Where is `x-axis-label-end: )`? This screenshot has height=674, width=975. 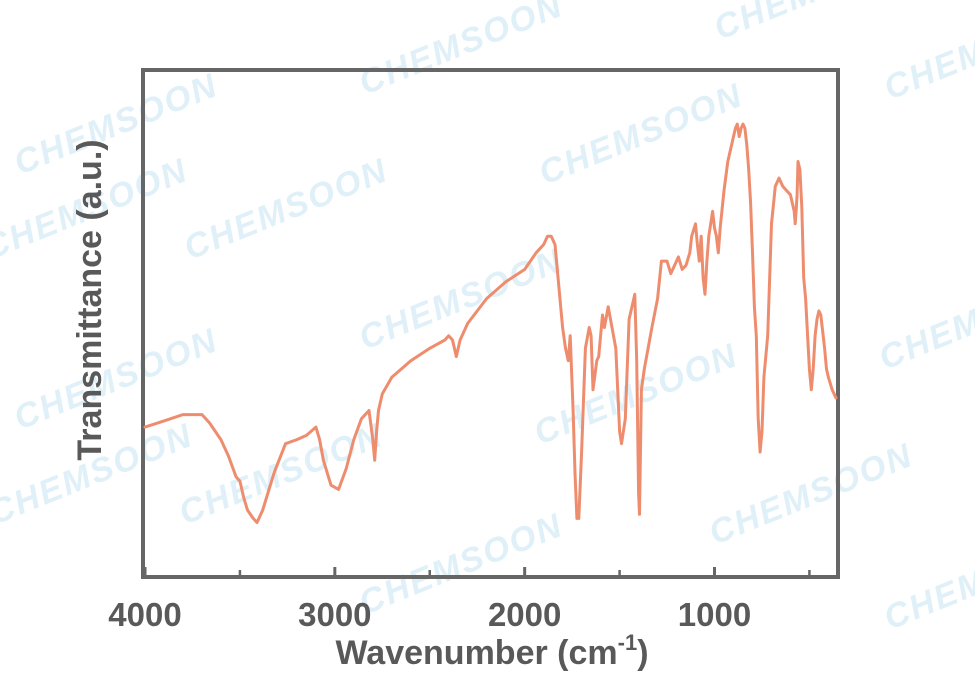 x-axis-label-end: ) is located at coordinates (642, 653).